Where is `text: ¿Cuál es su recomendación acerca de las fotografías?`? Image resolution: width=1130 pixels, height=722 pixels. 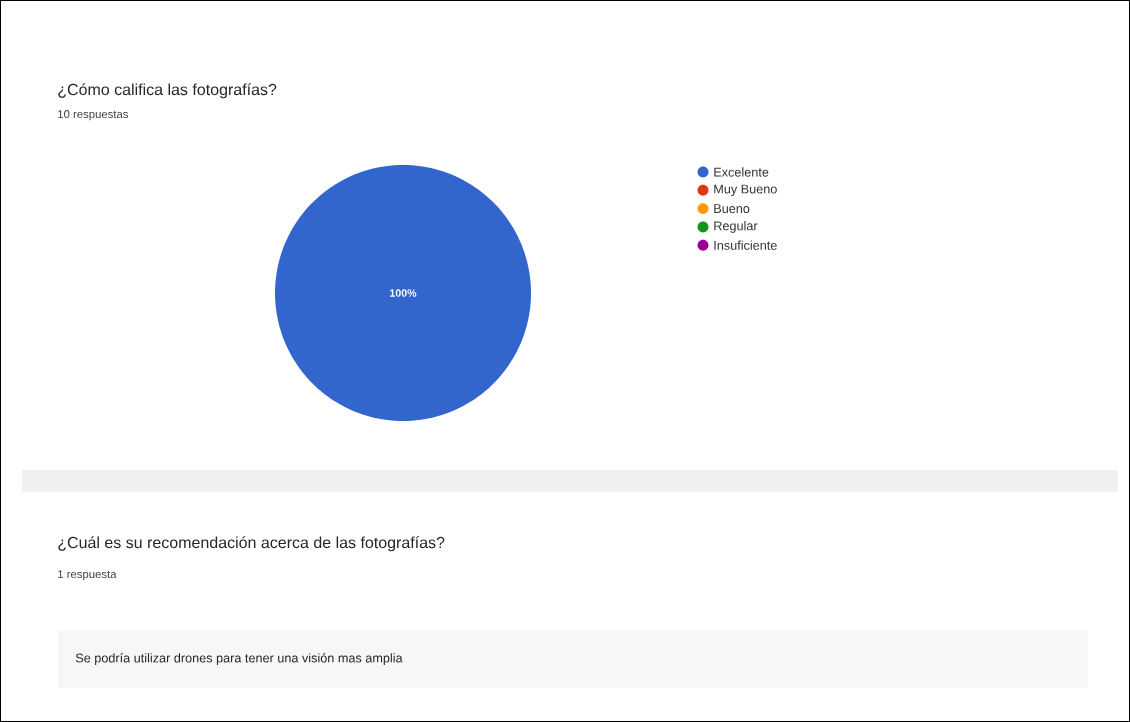
text: ¿Cuál es su recomendación acerca de las fotografías? is located at coordinates (251, 544).